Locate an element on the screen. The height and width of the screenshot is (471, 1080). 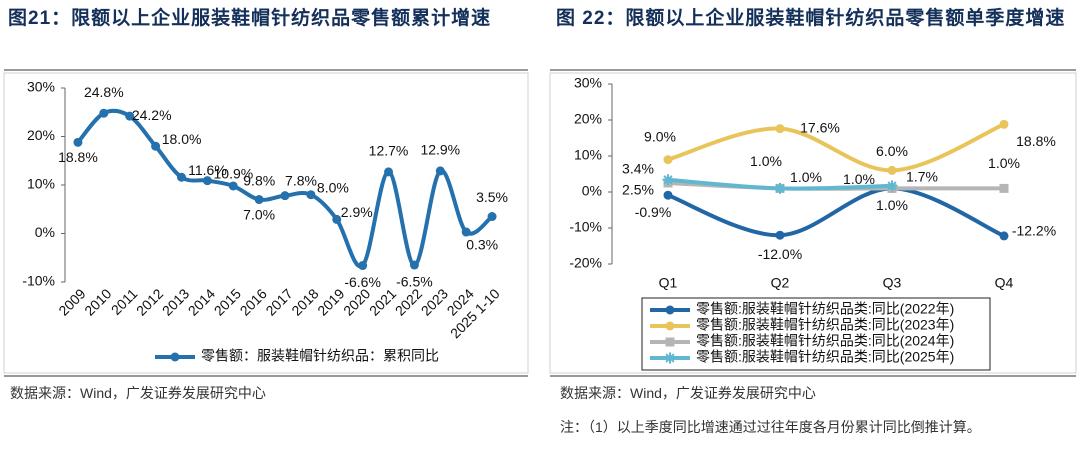
data-label: 2.5% is located at coordinates (638, 190).